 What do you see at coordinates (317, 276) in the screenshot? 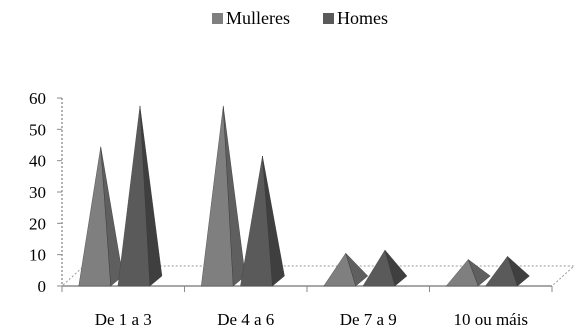
I see `floor-plane` at bounding box center [317, 276].